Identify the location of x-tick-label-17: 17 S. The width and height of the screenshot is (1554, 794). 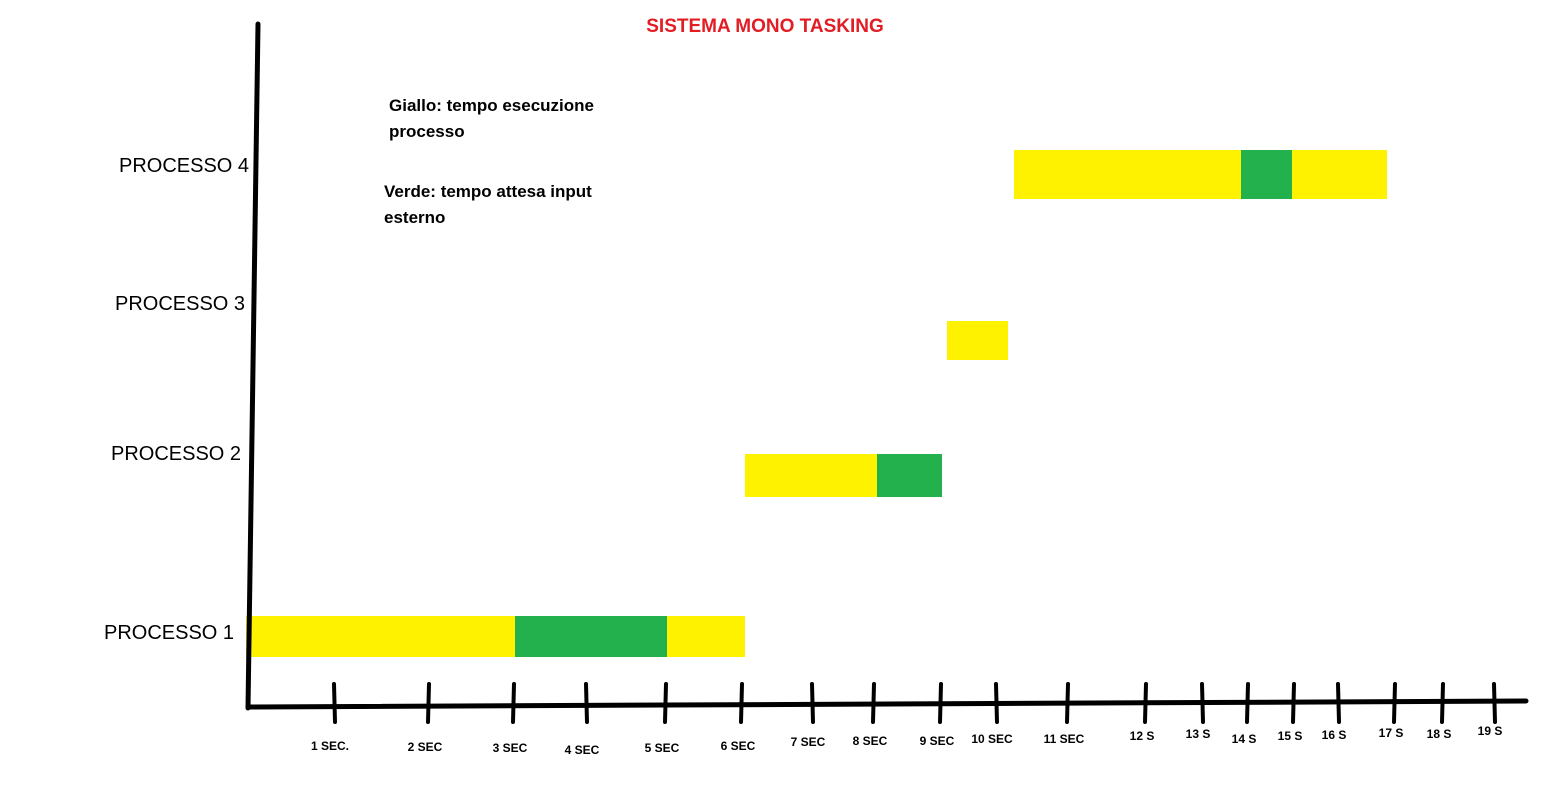
(1391, 733).